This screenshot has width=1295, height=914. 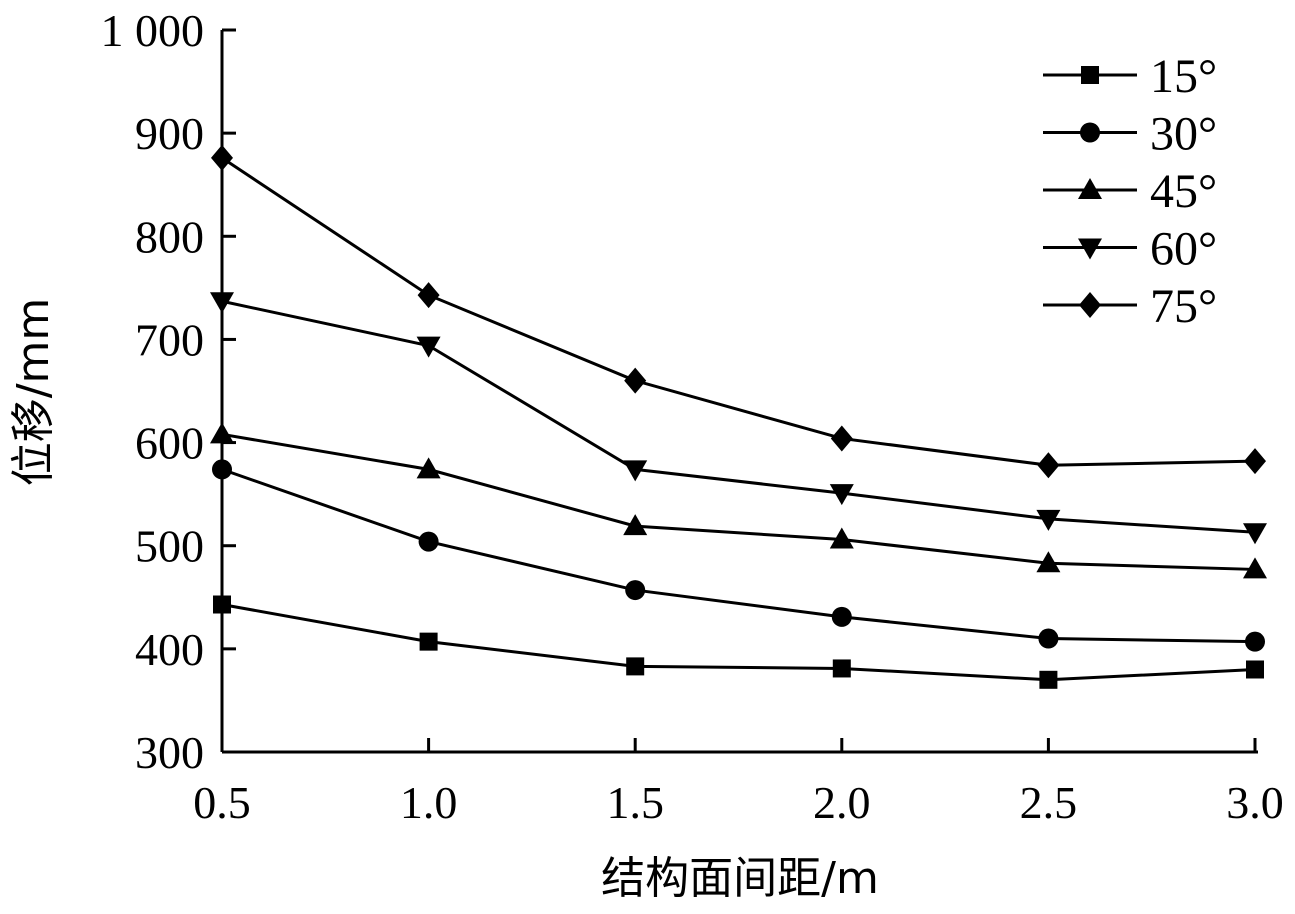 What do you see at coordinates (429, 802) in the screenshot?
I see `x-tick-label: 1.0` at bounding box center [429, 802].